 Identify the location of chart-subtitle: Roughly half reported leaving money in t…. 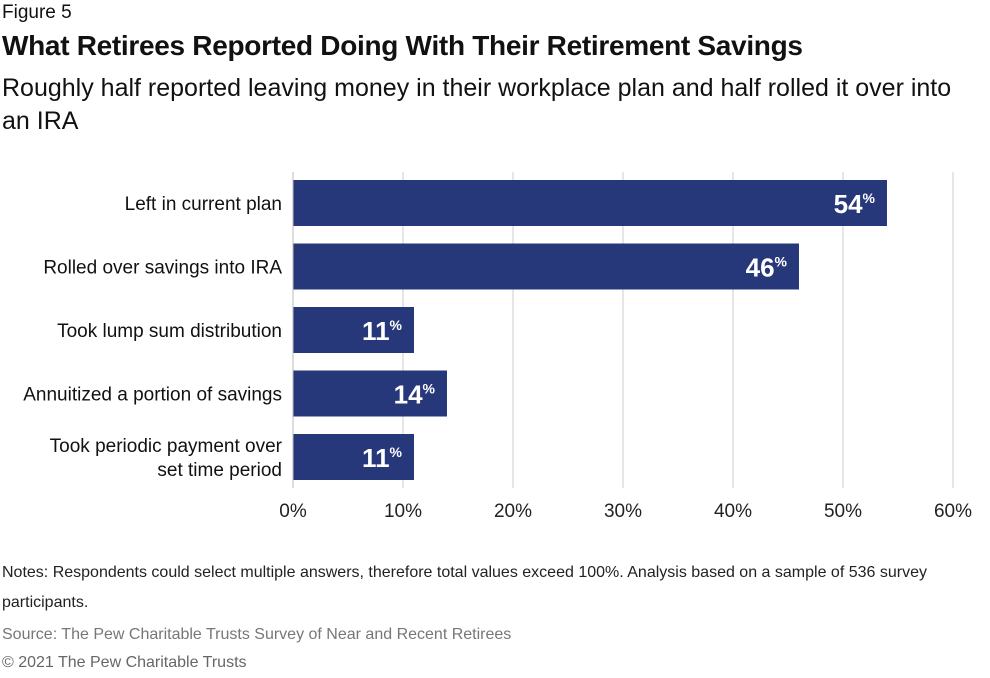
(477, 104).